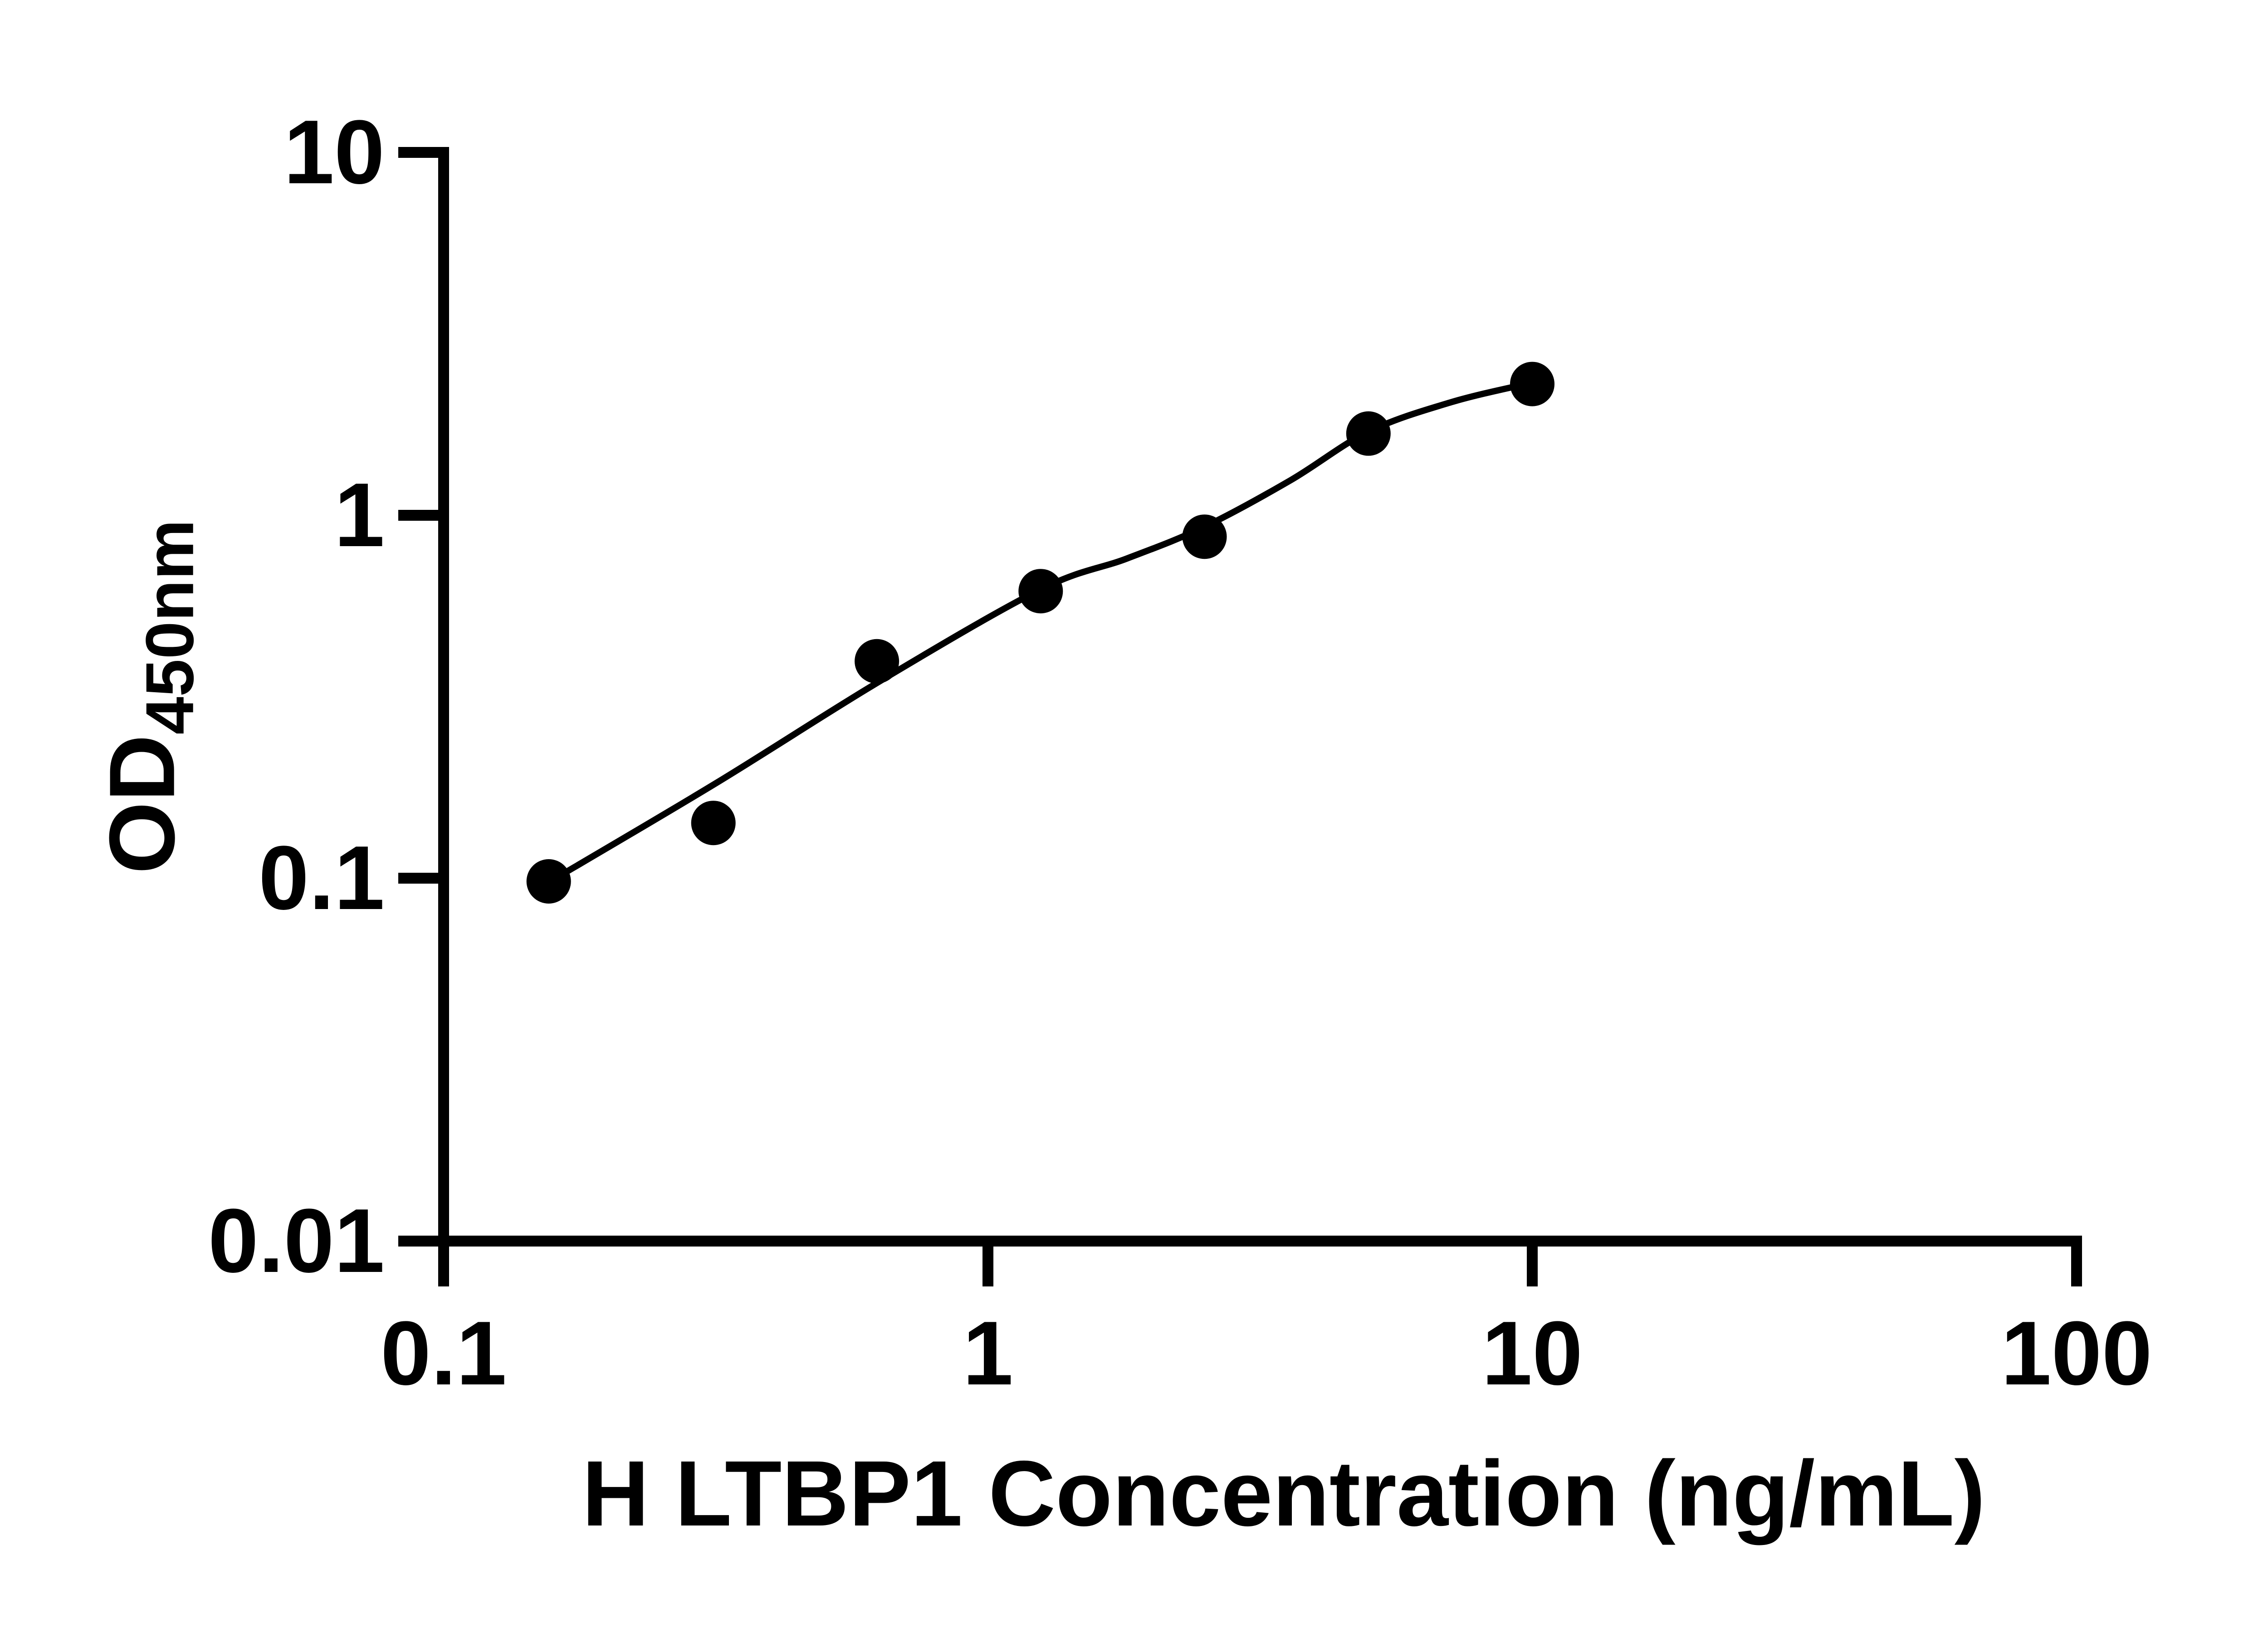 Image resolution: width=2268 pixels, height=1633 pixels. Describe the element at coordinates (988, 1353) in the screenshot. I see `x-tick-label: 1` at that location.